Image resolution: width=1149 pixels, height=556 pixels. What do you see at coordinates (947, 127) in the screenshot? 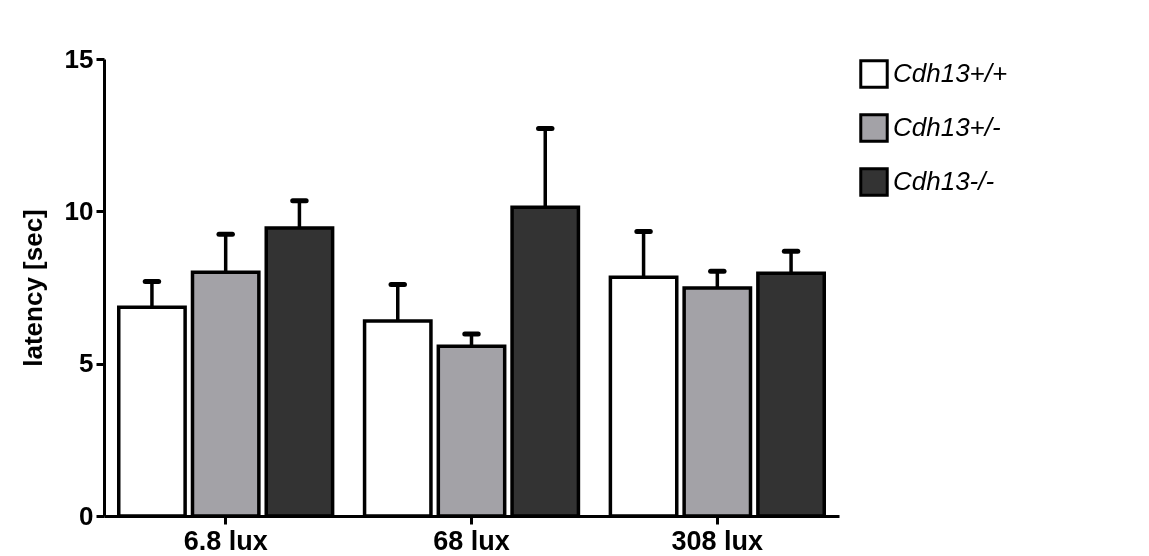
I see `legend-label: Cdh13+/-` at bounding box center [947, 127].